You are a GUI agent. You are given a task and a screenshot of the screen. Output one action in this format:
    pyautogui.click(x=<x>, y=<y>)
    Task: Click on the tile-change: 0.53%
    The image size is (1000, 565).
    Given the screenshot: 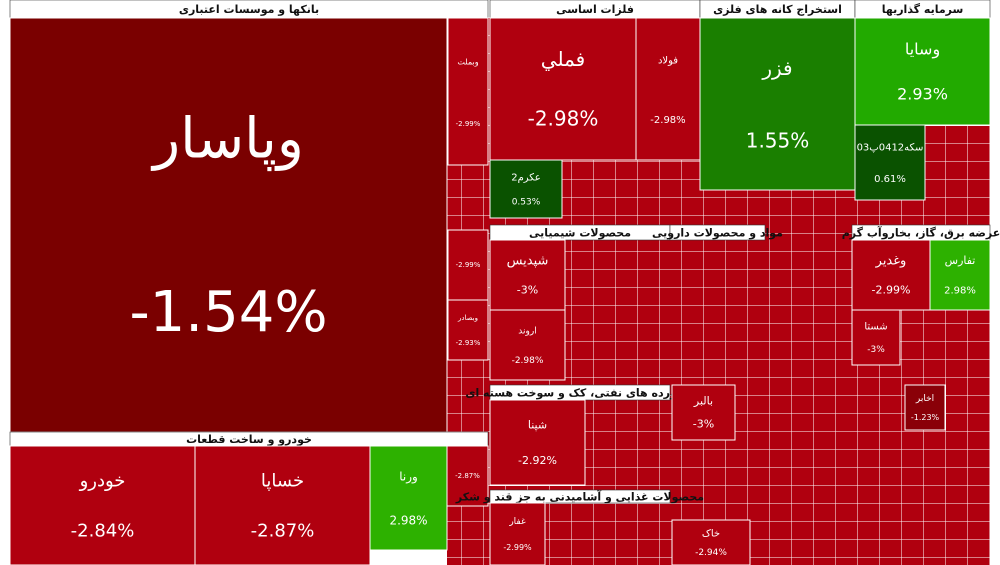 What is the action you would take?
    pyautogui.click(x=526, y=202)
    